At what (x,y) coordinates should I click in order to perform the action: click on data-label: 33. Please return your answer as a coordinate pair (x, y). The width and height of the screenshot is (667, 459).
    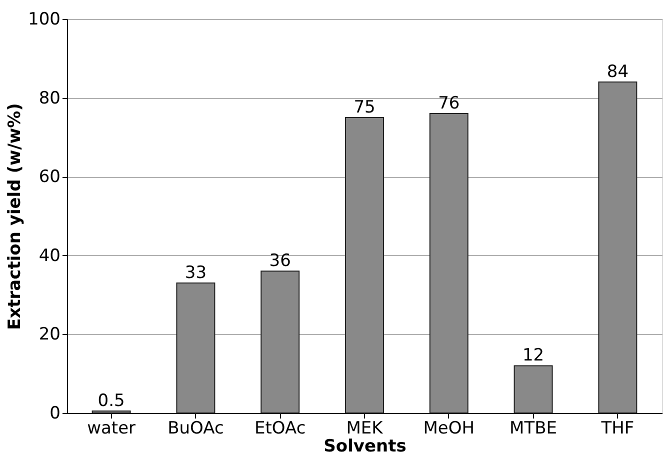
    Looking at the image, I should click on (195, 272).